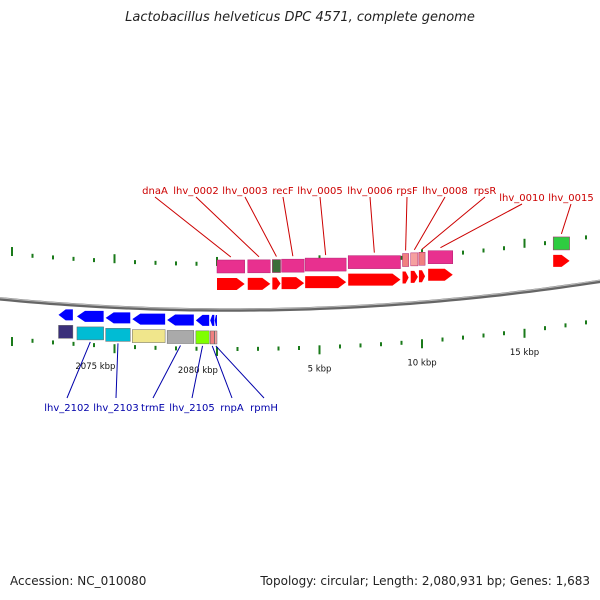 This screenshot has height=600, width=600. Describe the element at coordinates (232, 408) in the screenshot. I see `gene-label-rnpA: rnpA` at that location.